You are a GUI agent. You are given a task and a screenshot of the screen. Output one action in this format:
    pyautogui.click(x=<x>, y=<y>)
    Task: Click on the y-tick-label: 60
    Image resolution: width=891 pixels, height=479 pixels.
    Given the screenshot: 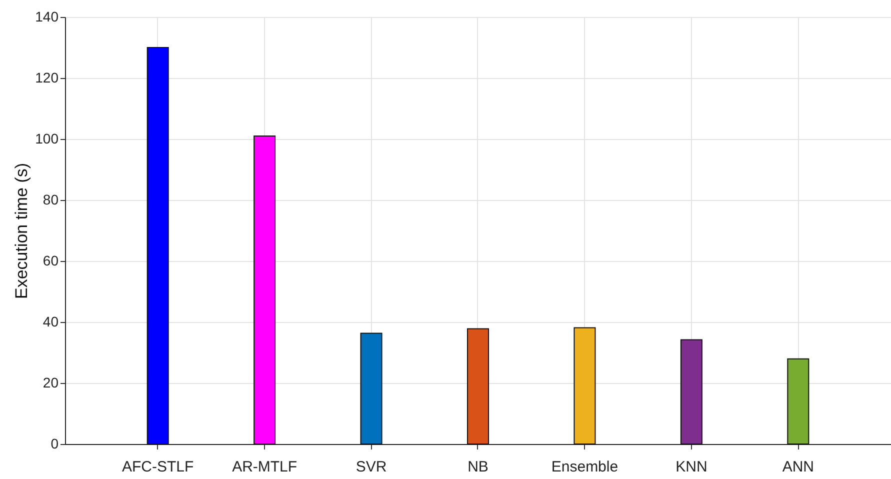 What is the action you would take?
    pyautogui.click(x=50, y=260)
    